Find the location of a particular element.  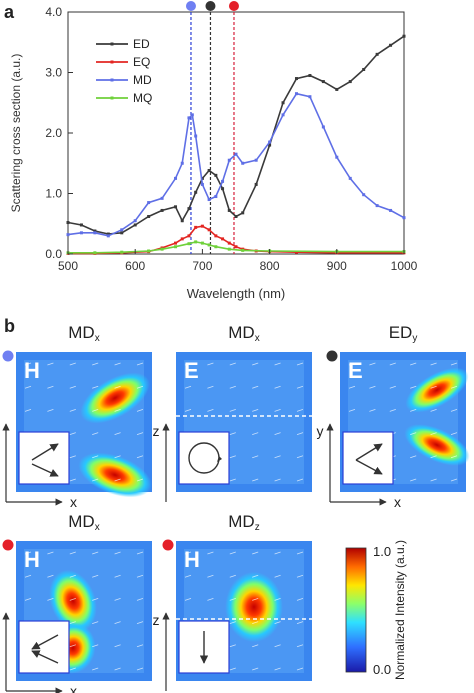

series-line-md is located at coordinates (236, 164).